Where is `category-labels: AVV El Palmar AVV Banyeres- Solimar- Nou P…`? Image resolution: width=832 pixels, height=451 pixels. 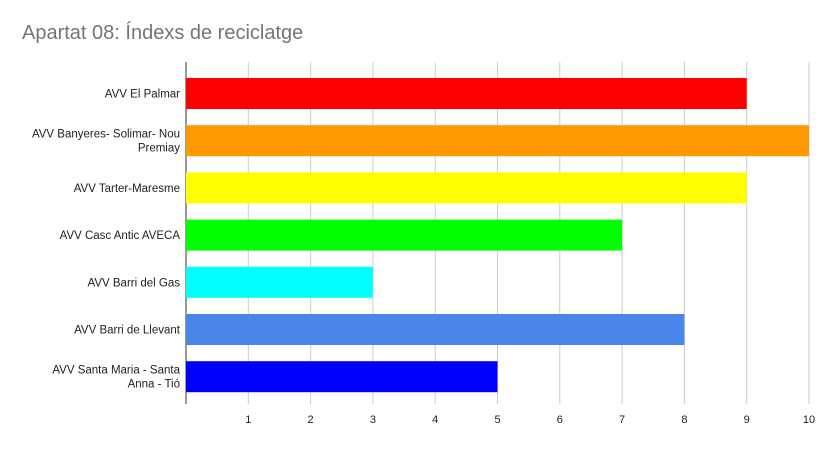
category-labels: AVV El Palmar AVV Banyeres- Solimar- Nou P… is located at coordinates (106, 240).